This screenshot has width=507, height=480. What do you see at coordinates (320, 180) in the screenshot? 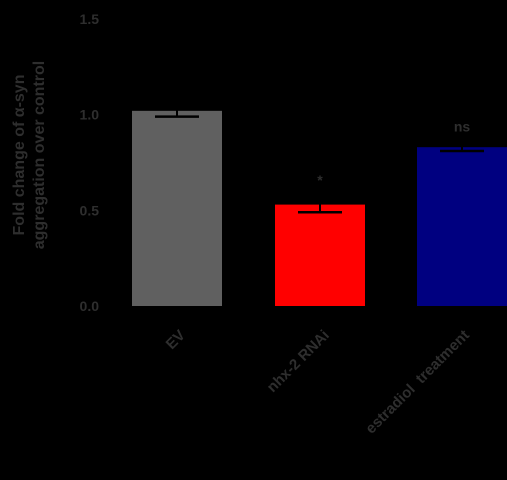
I see `significance-label: *` at bounding box center [320, 180].